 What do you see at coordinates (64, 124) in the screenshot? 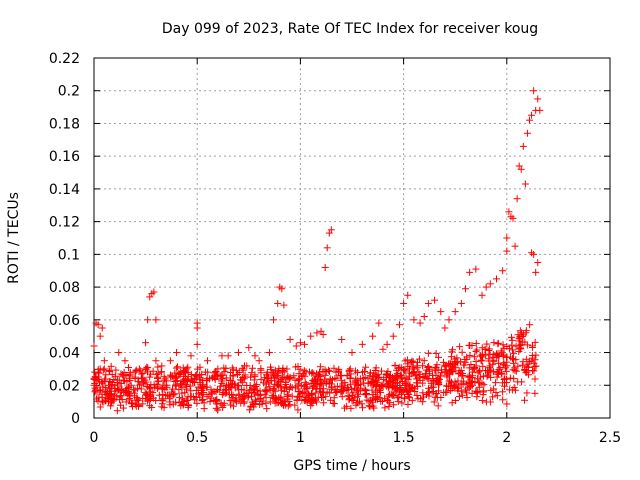
I see `y-tick-label: 0.18` at bounding box center [64, 124].